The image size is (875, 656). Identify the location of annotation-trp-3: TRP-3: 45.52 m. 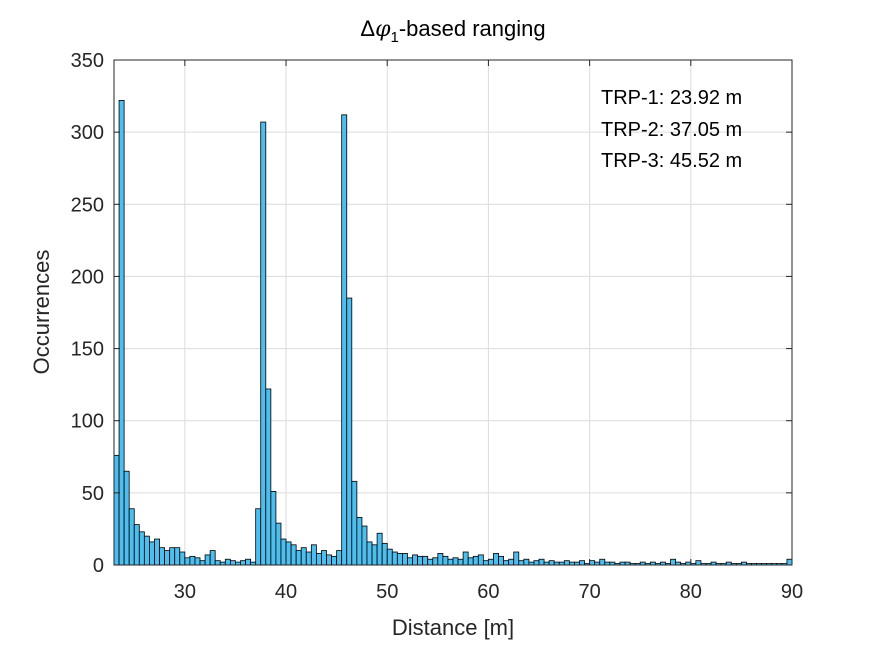
(671, 161).